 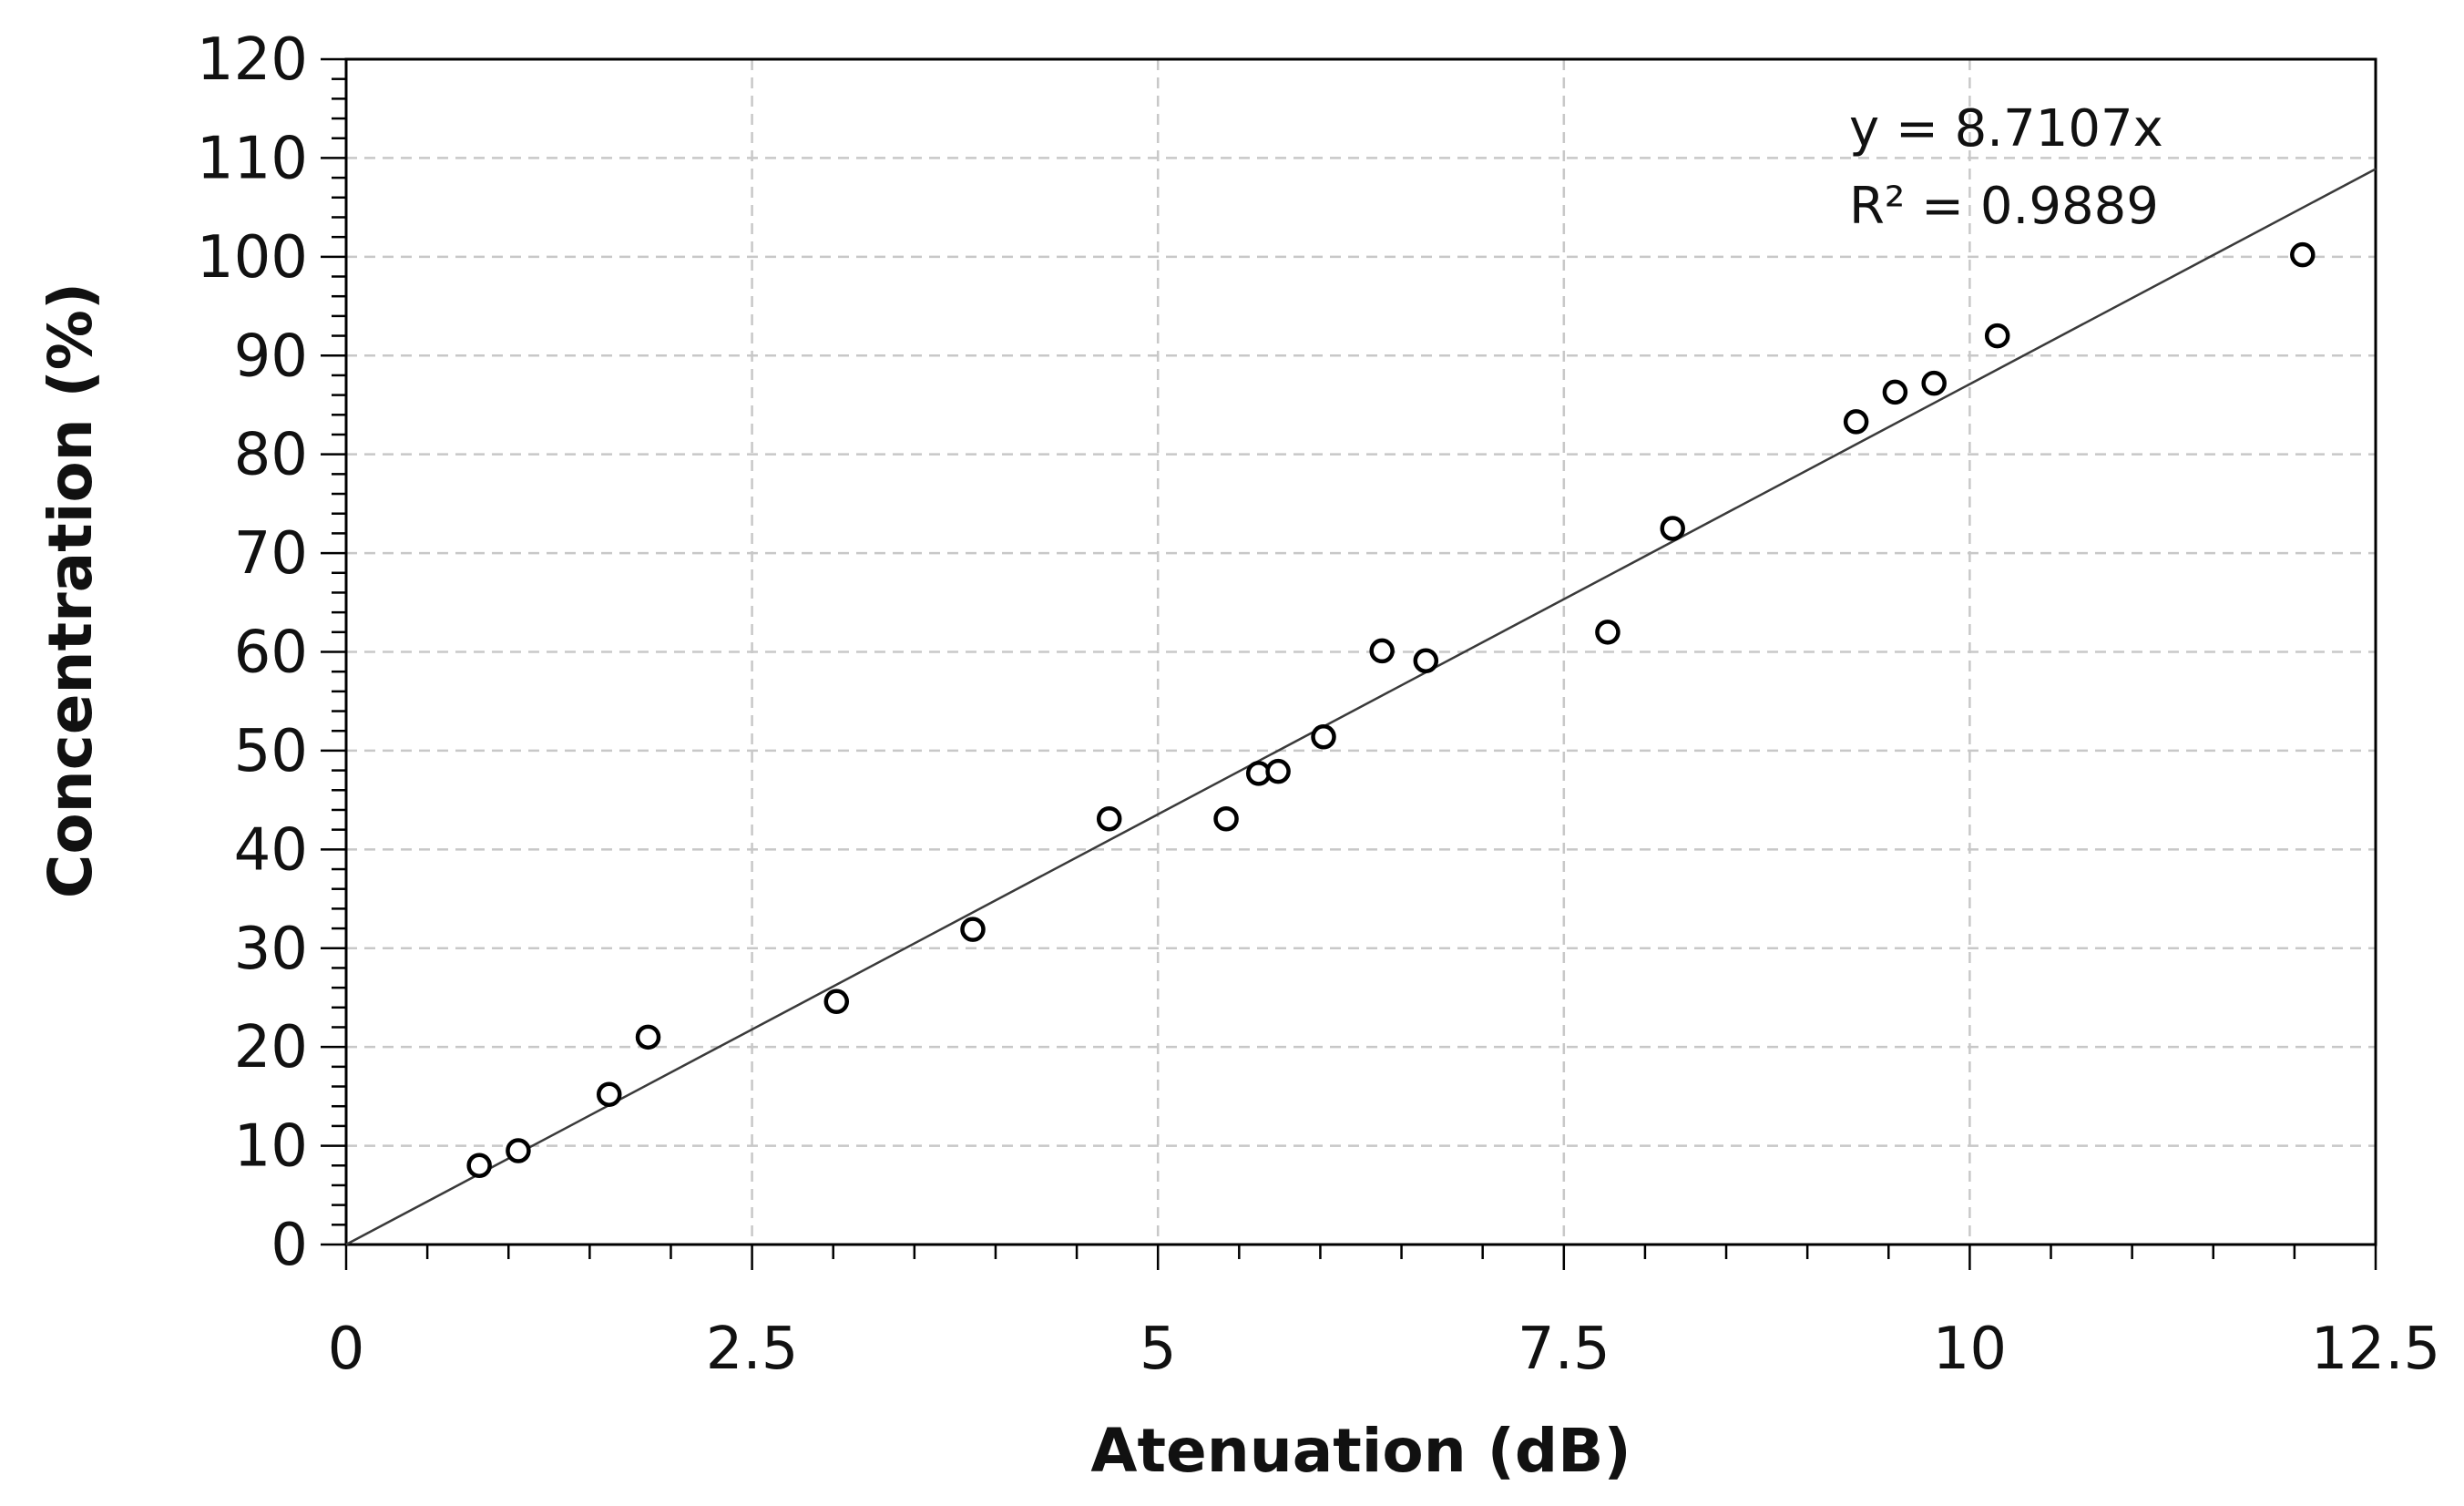 What do you see at coordinates (346, 1349) in the screenshot?
I see `x-tick-label: 0` at bounding box center [346, 1349].